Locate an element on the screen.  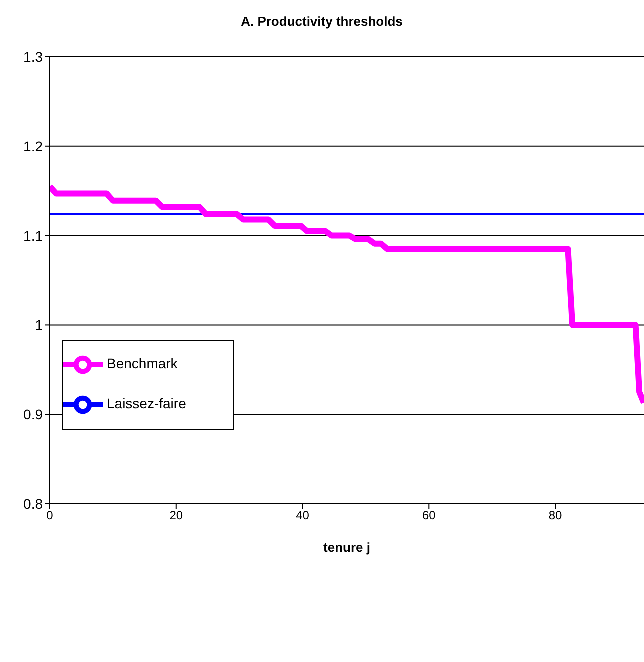
x-tick-label: 80 is located at coordinates (555, 515).